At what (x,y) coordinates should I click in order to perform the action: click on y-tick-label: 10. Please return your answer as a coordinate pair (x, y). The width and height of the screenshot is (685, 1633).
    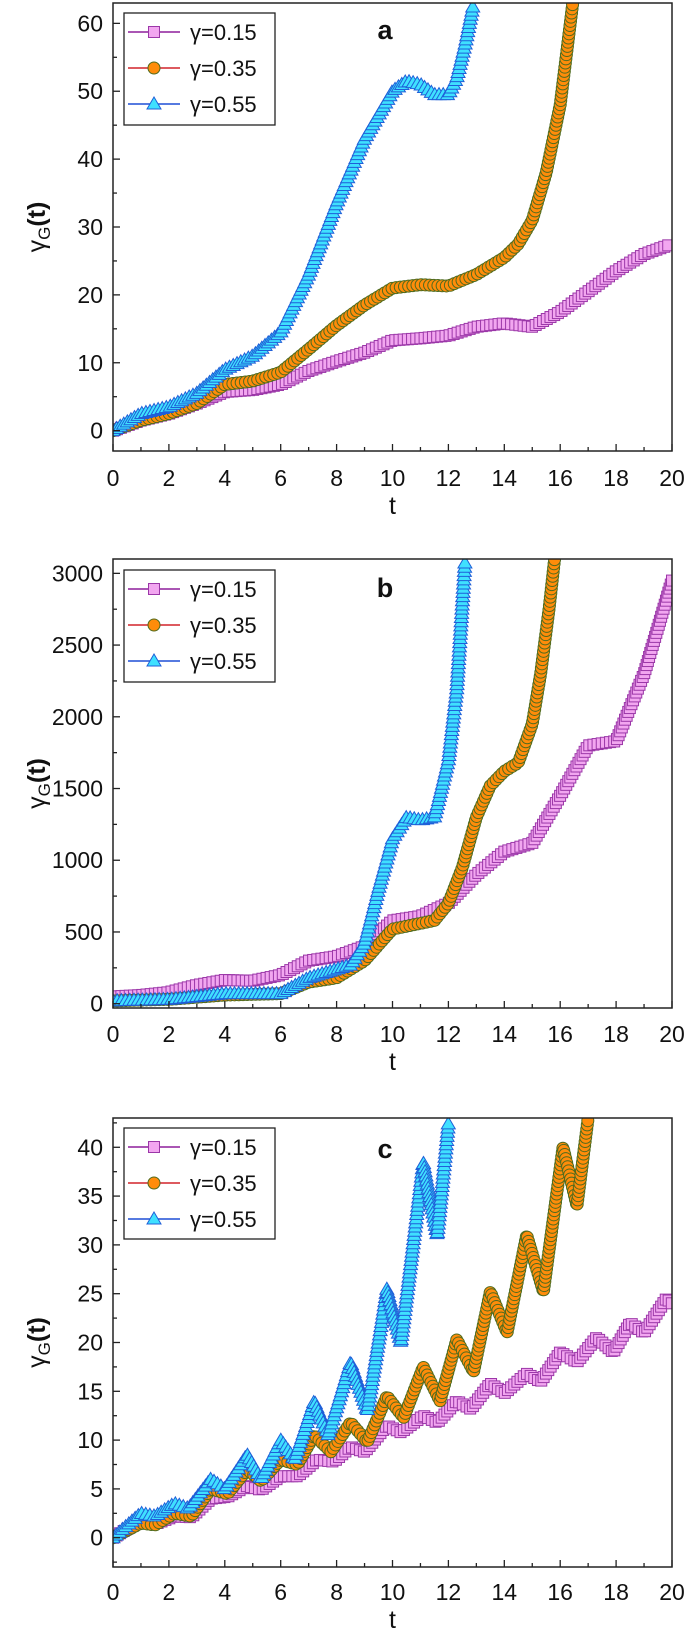
    Looking at the image, I should click on (90, 363).